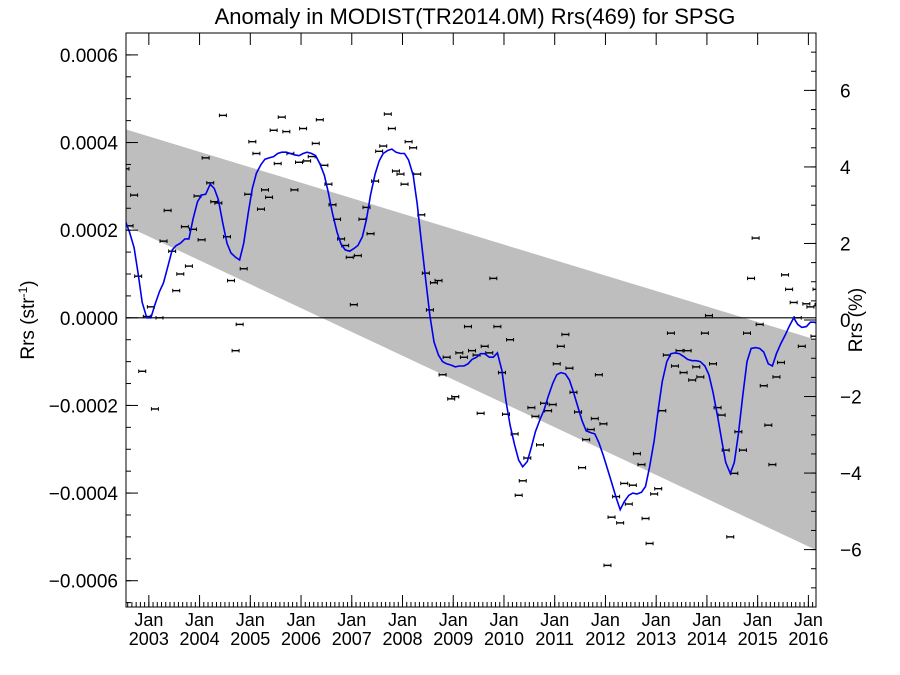 The image size is (900, 675). What do you see at coordinates (83, 582) in the screenshot?
I see `left-tick-label: −0.0006` at bounding box center [83, 582].